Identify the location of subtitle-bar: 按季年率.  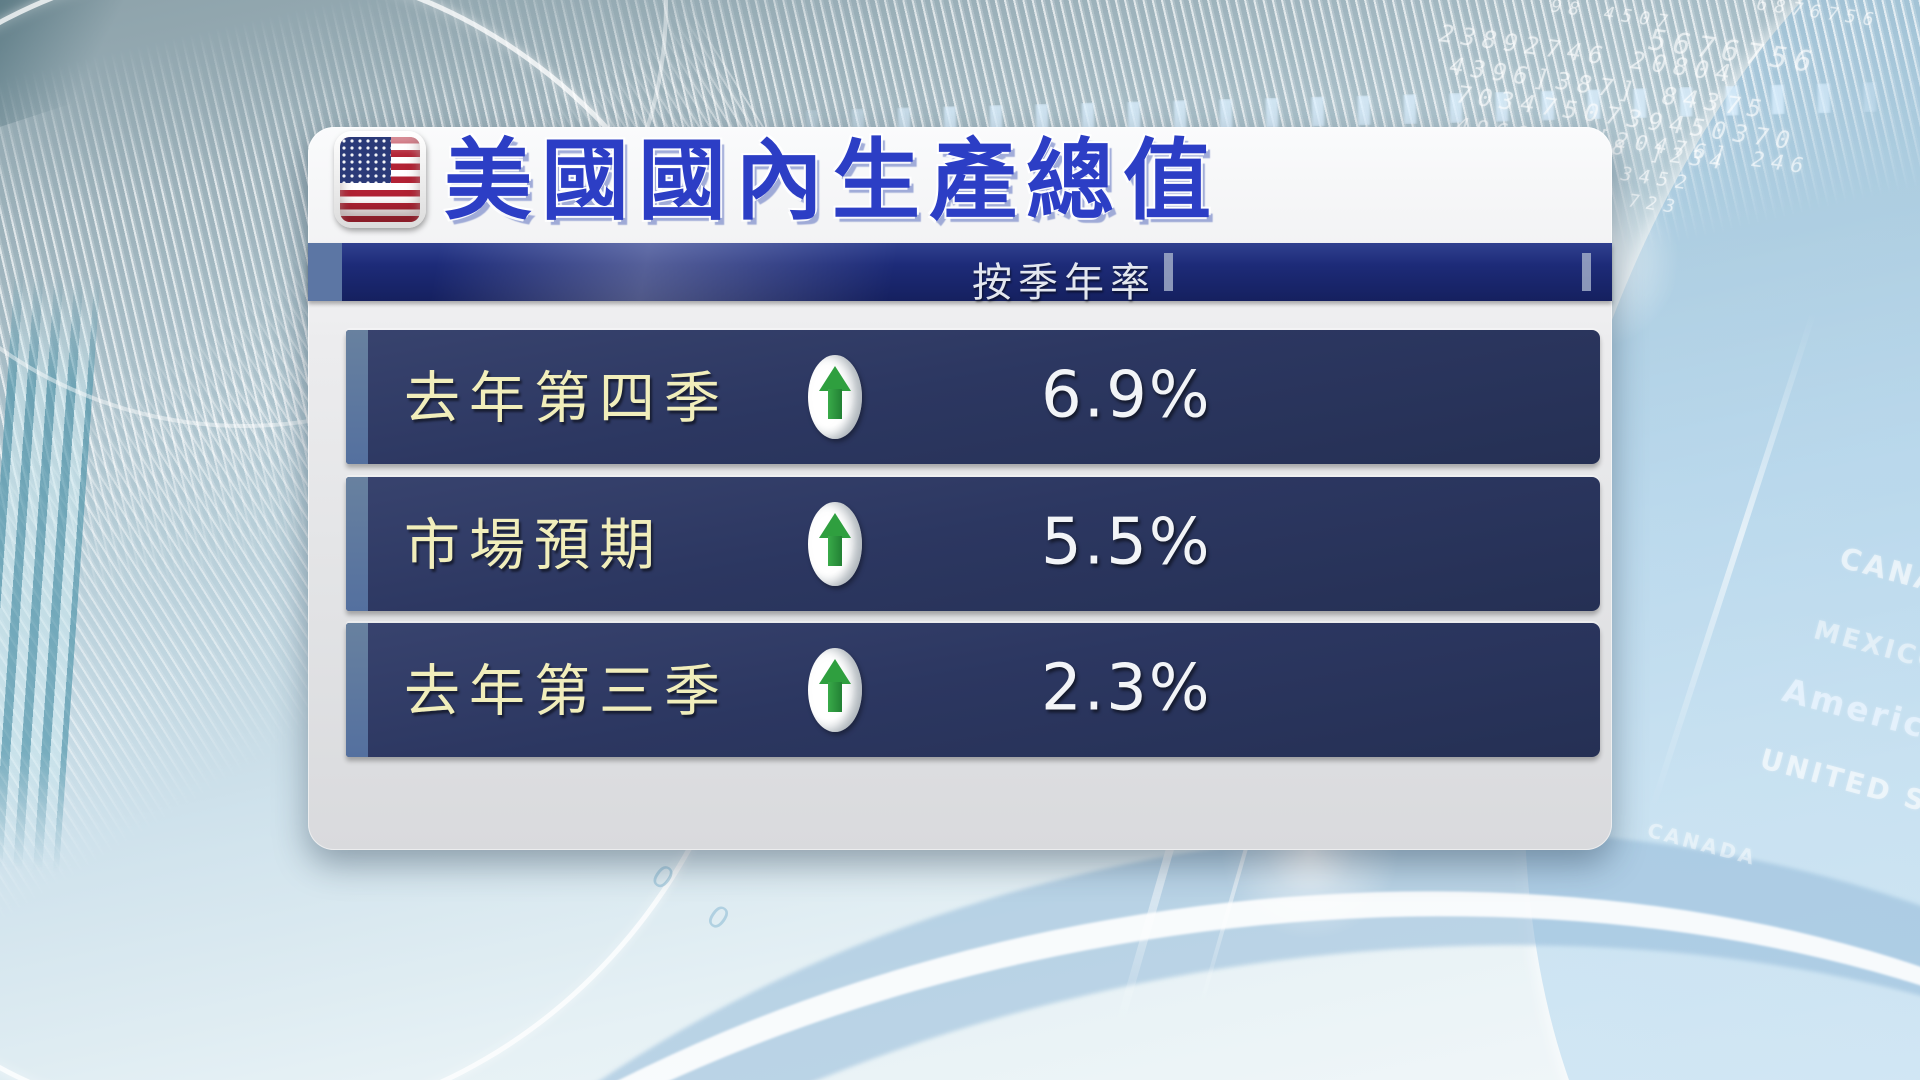
(960, 274).